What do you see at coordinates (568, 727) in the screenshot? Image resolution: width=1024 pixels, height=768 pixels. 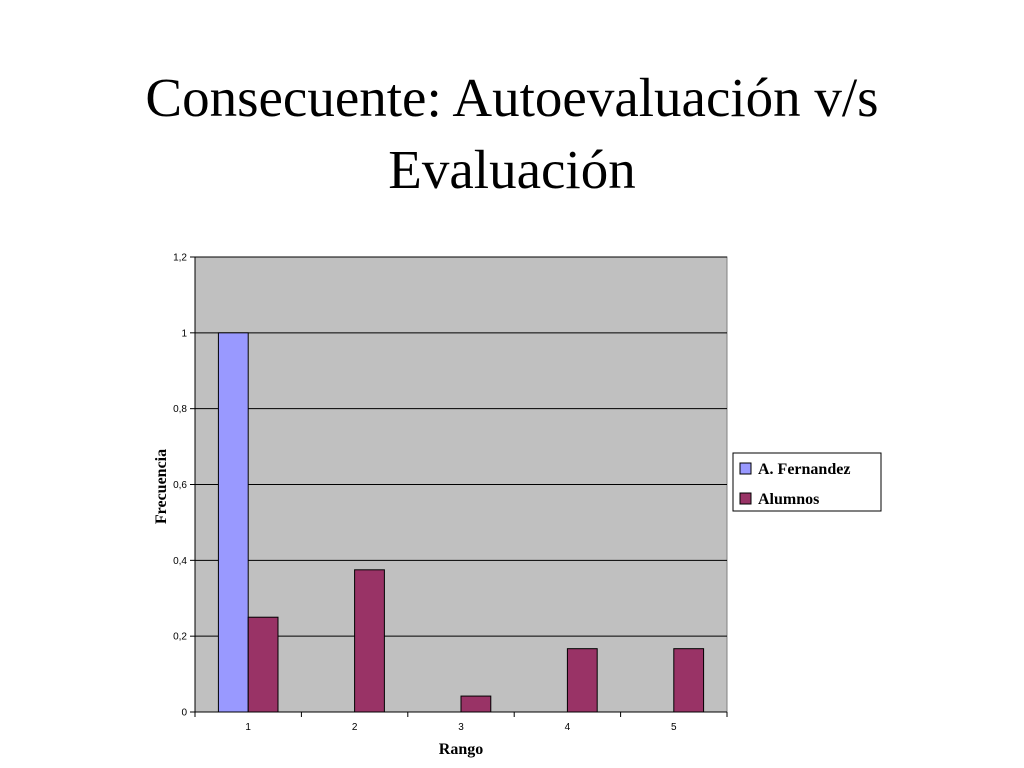 I see `x-tick-label: 4` at bounding box center [568, 727].